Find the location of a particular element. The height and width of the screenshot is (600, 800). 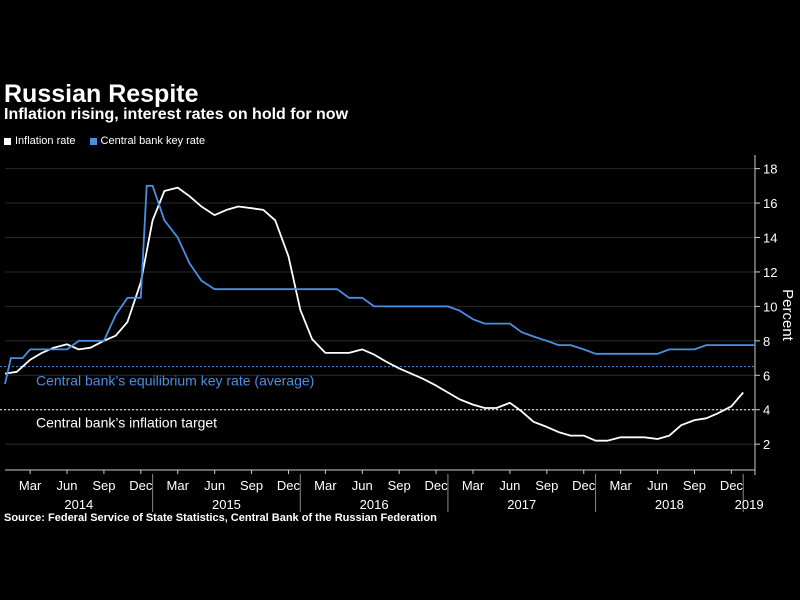

x-year-label: 2015 is located at coordinates (226, 504).